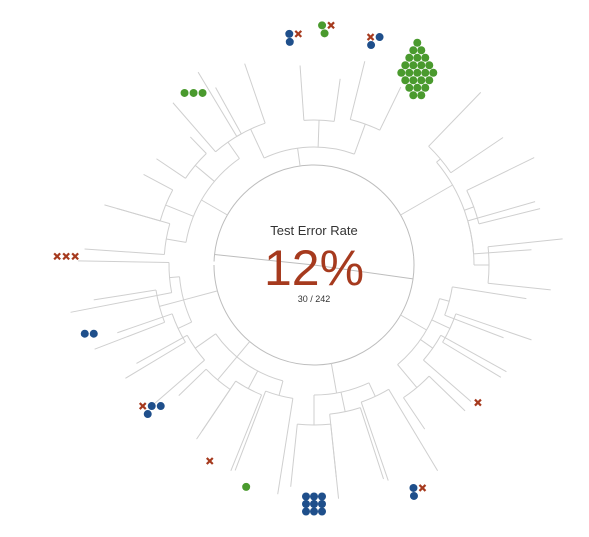 This screenshot has width=589, height=537. What do you see at coordinates (314, 299) in the screenshot?
I see `error-fraction: 30 / 242` at bounding box center [314, 299].